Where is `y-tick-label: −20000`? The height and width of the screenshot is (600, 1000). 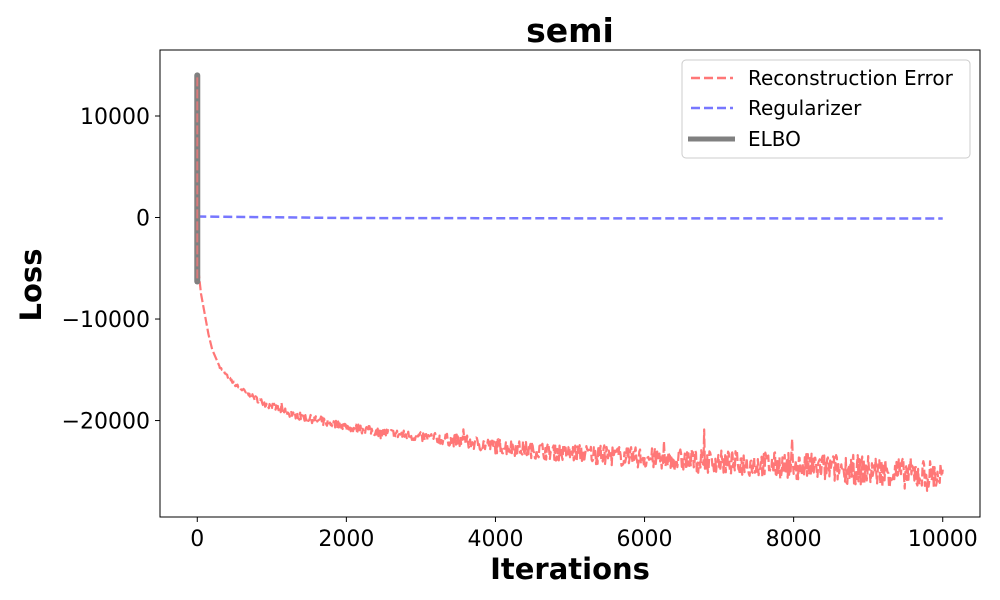
y-tick-label: −20000 is located at coordinates (106, 422).